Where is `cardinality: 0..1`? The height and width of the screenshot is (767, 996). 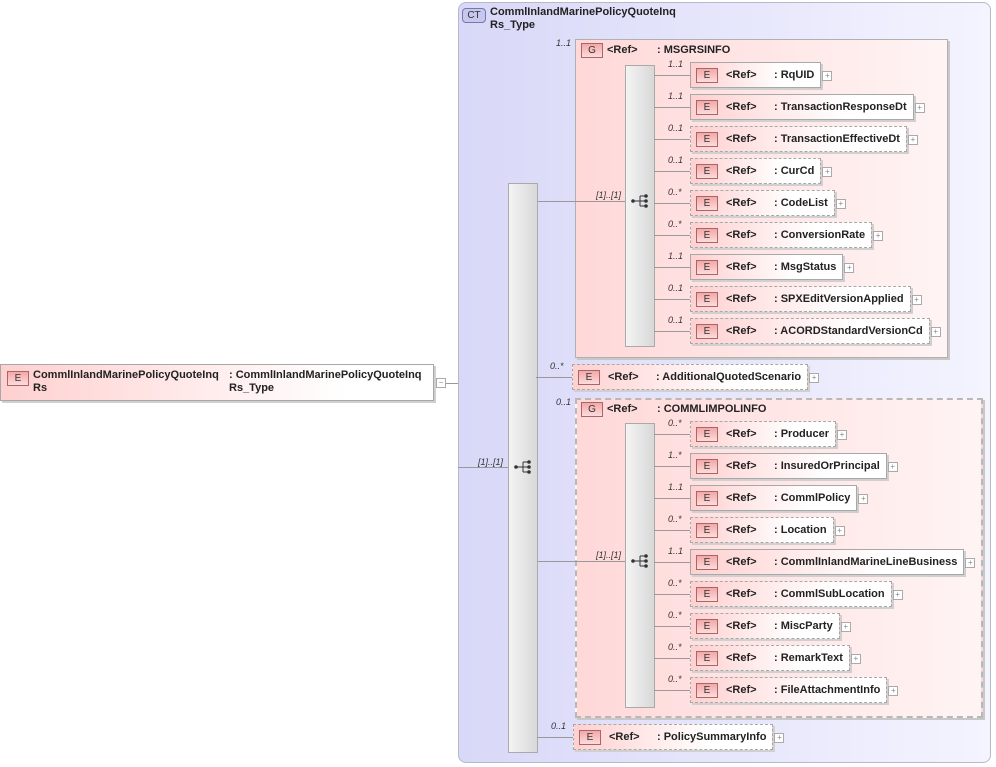 cardinality: 0..1 is located at coordinates (676, 320).